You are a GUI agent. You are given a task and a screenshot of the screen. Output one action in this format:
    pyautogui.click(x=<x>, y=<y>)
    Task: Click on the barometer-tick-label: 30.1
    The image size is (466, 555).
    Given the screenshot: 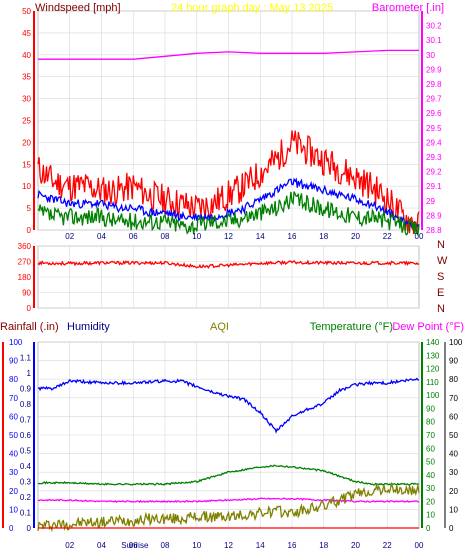 What is the action you would take?
    pyautogui.click(x=434, y=40)
    